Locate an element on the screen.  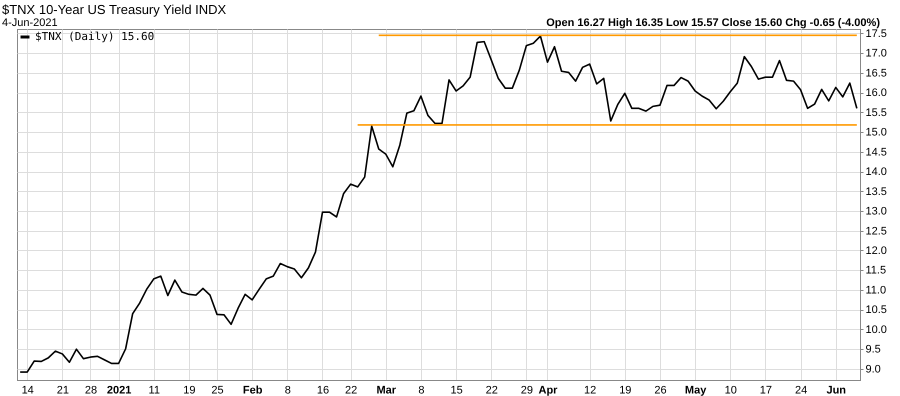
y-tick-label: 17.5 is located at coordinates (876, 34).